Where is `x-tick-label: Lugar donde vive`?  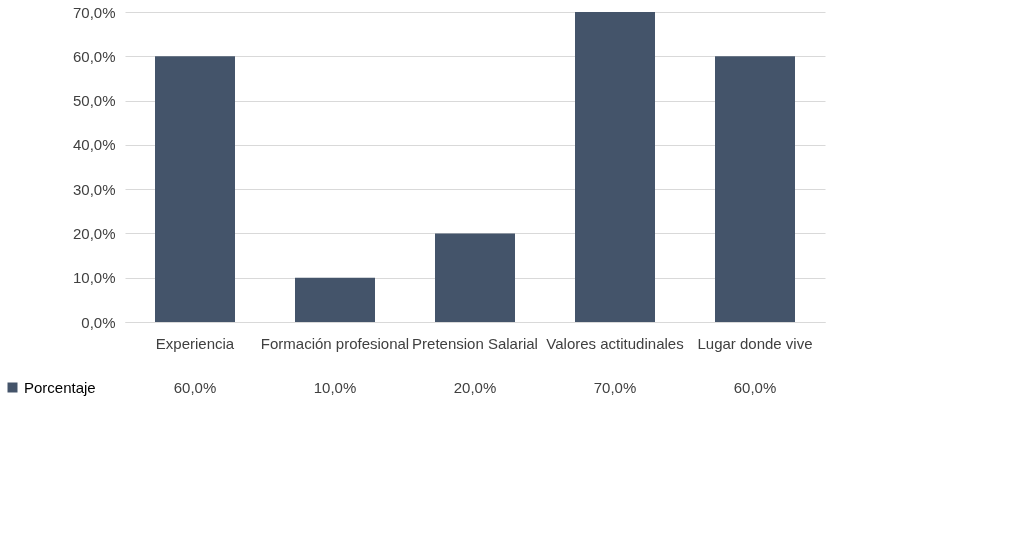 x-tick-label: Lugar donde vive is located at coordinates (755, 343).